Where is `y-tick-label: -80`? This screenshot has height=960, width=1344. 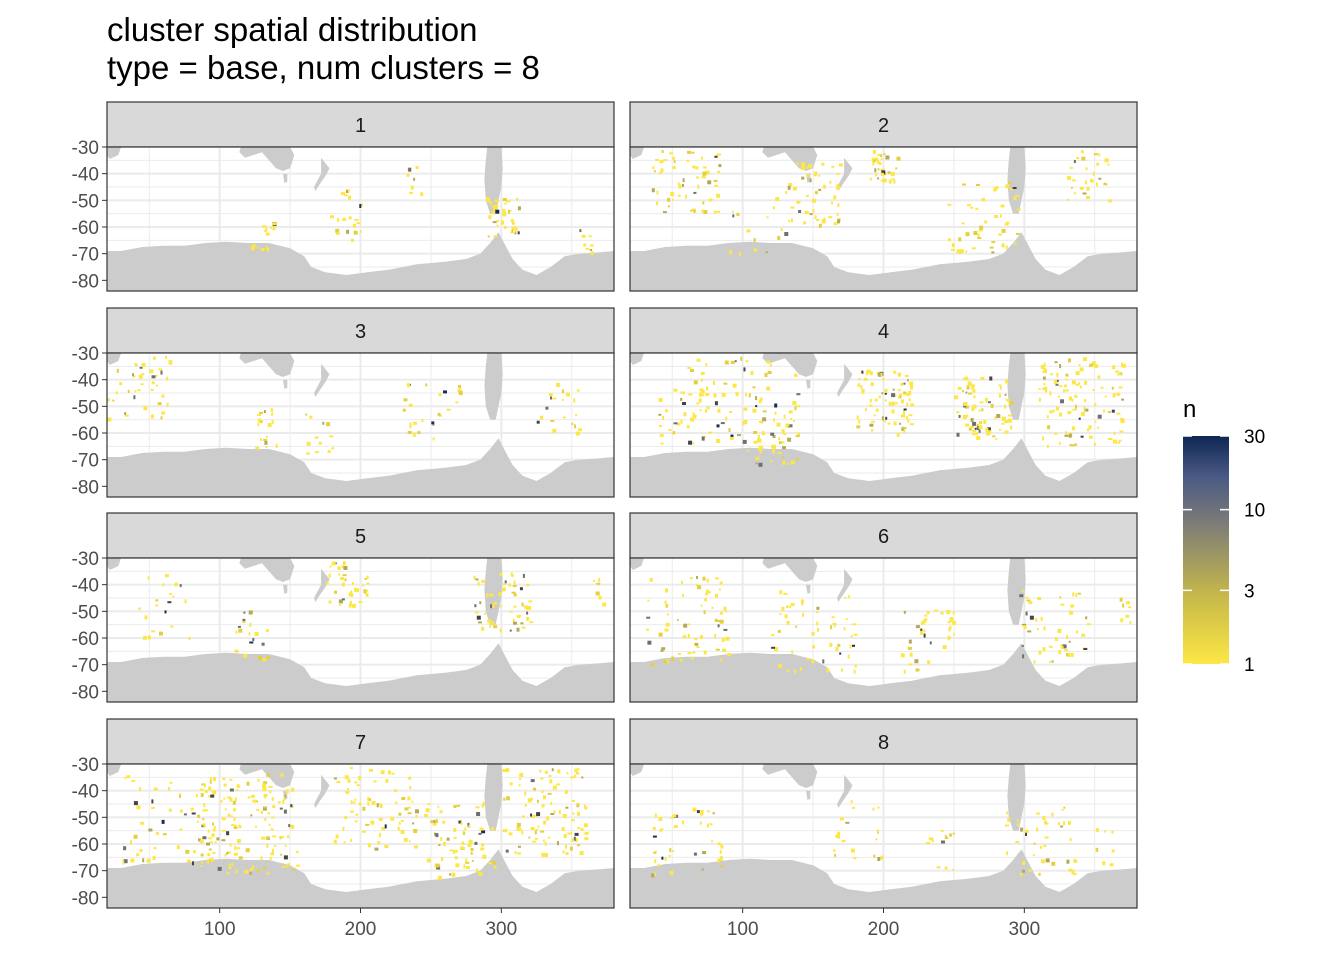 y-tick-label: -80 is located at coordinates (85, 281).